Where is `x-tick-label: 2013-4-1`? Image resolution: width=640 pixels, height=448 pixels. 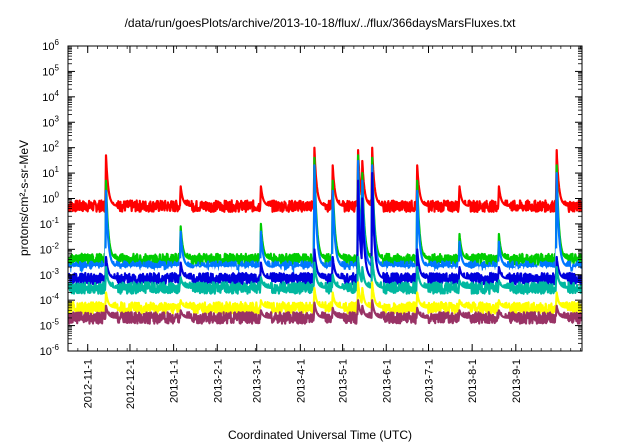
x-tick-label: 2013-4-1 is located at coordinates (301, 381).